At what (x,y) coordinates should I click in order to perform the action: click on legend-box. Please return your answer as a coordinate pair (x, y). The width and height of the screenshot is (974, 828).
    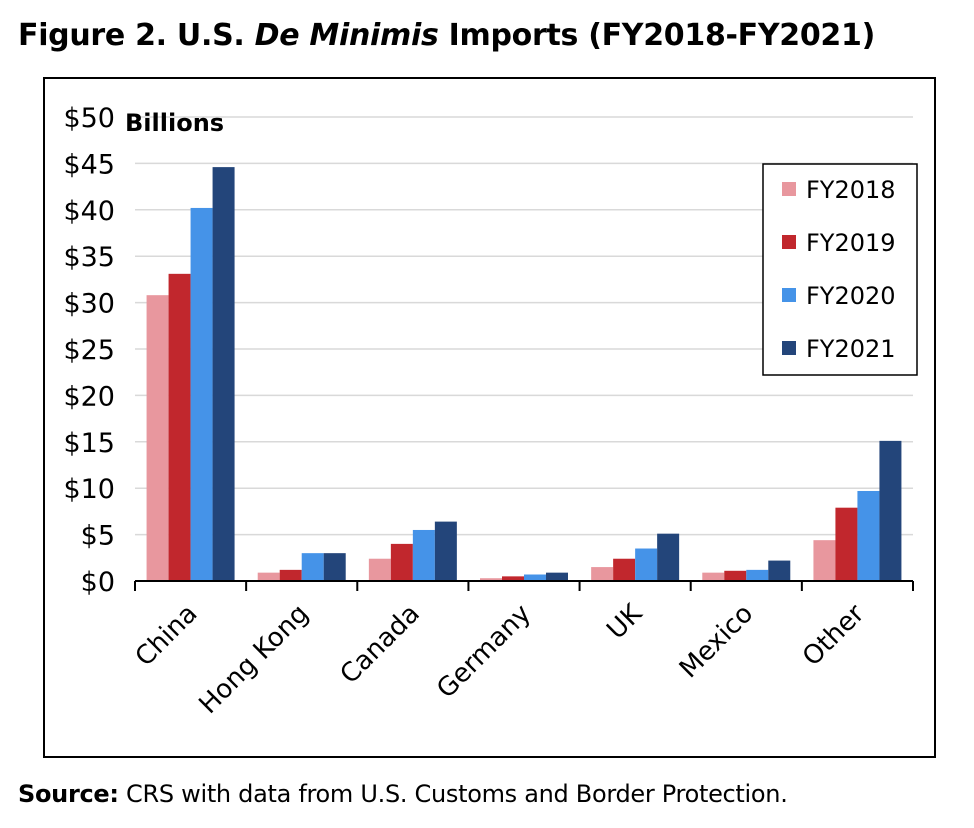
    Looking at the image, I should click on (840, 269).